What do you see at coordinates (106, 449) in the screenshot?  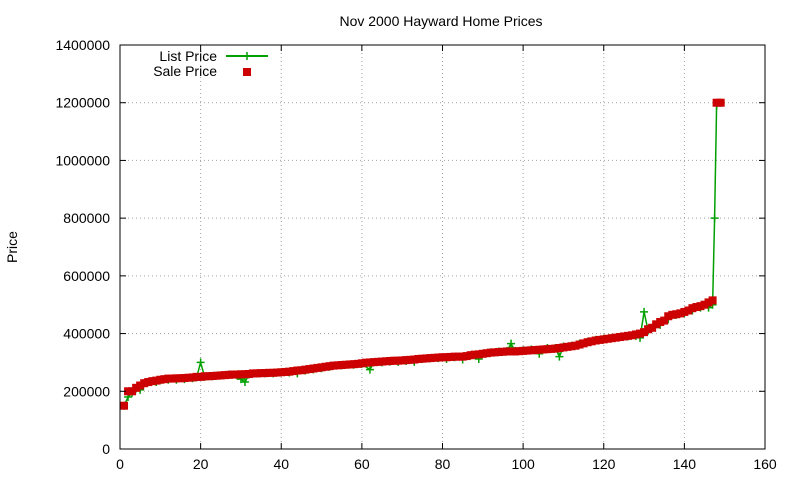 I see `y-tick-label: 0` at bounding box center [106, 449].